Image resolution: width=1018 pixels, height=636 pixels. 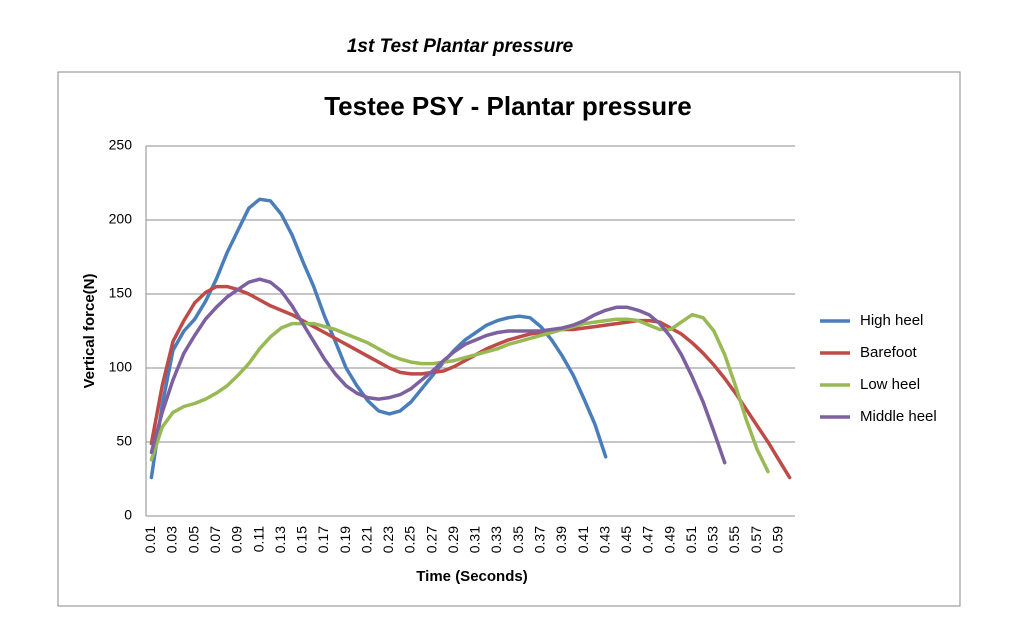 I want to click on x-tick-label: 0.51, so click(x=691, y=539).